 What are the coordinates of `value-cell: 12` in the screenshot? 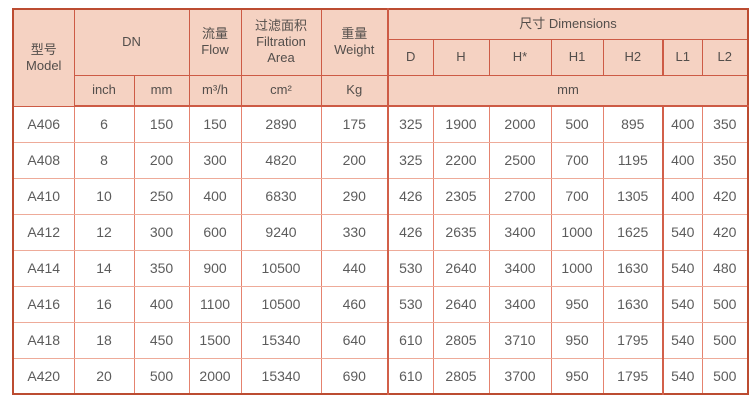 It's located at (104, 232).